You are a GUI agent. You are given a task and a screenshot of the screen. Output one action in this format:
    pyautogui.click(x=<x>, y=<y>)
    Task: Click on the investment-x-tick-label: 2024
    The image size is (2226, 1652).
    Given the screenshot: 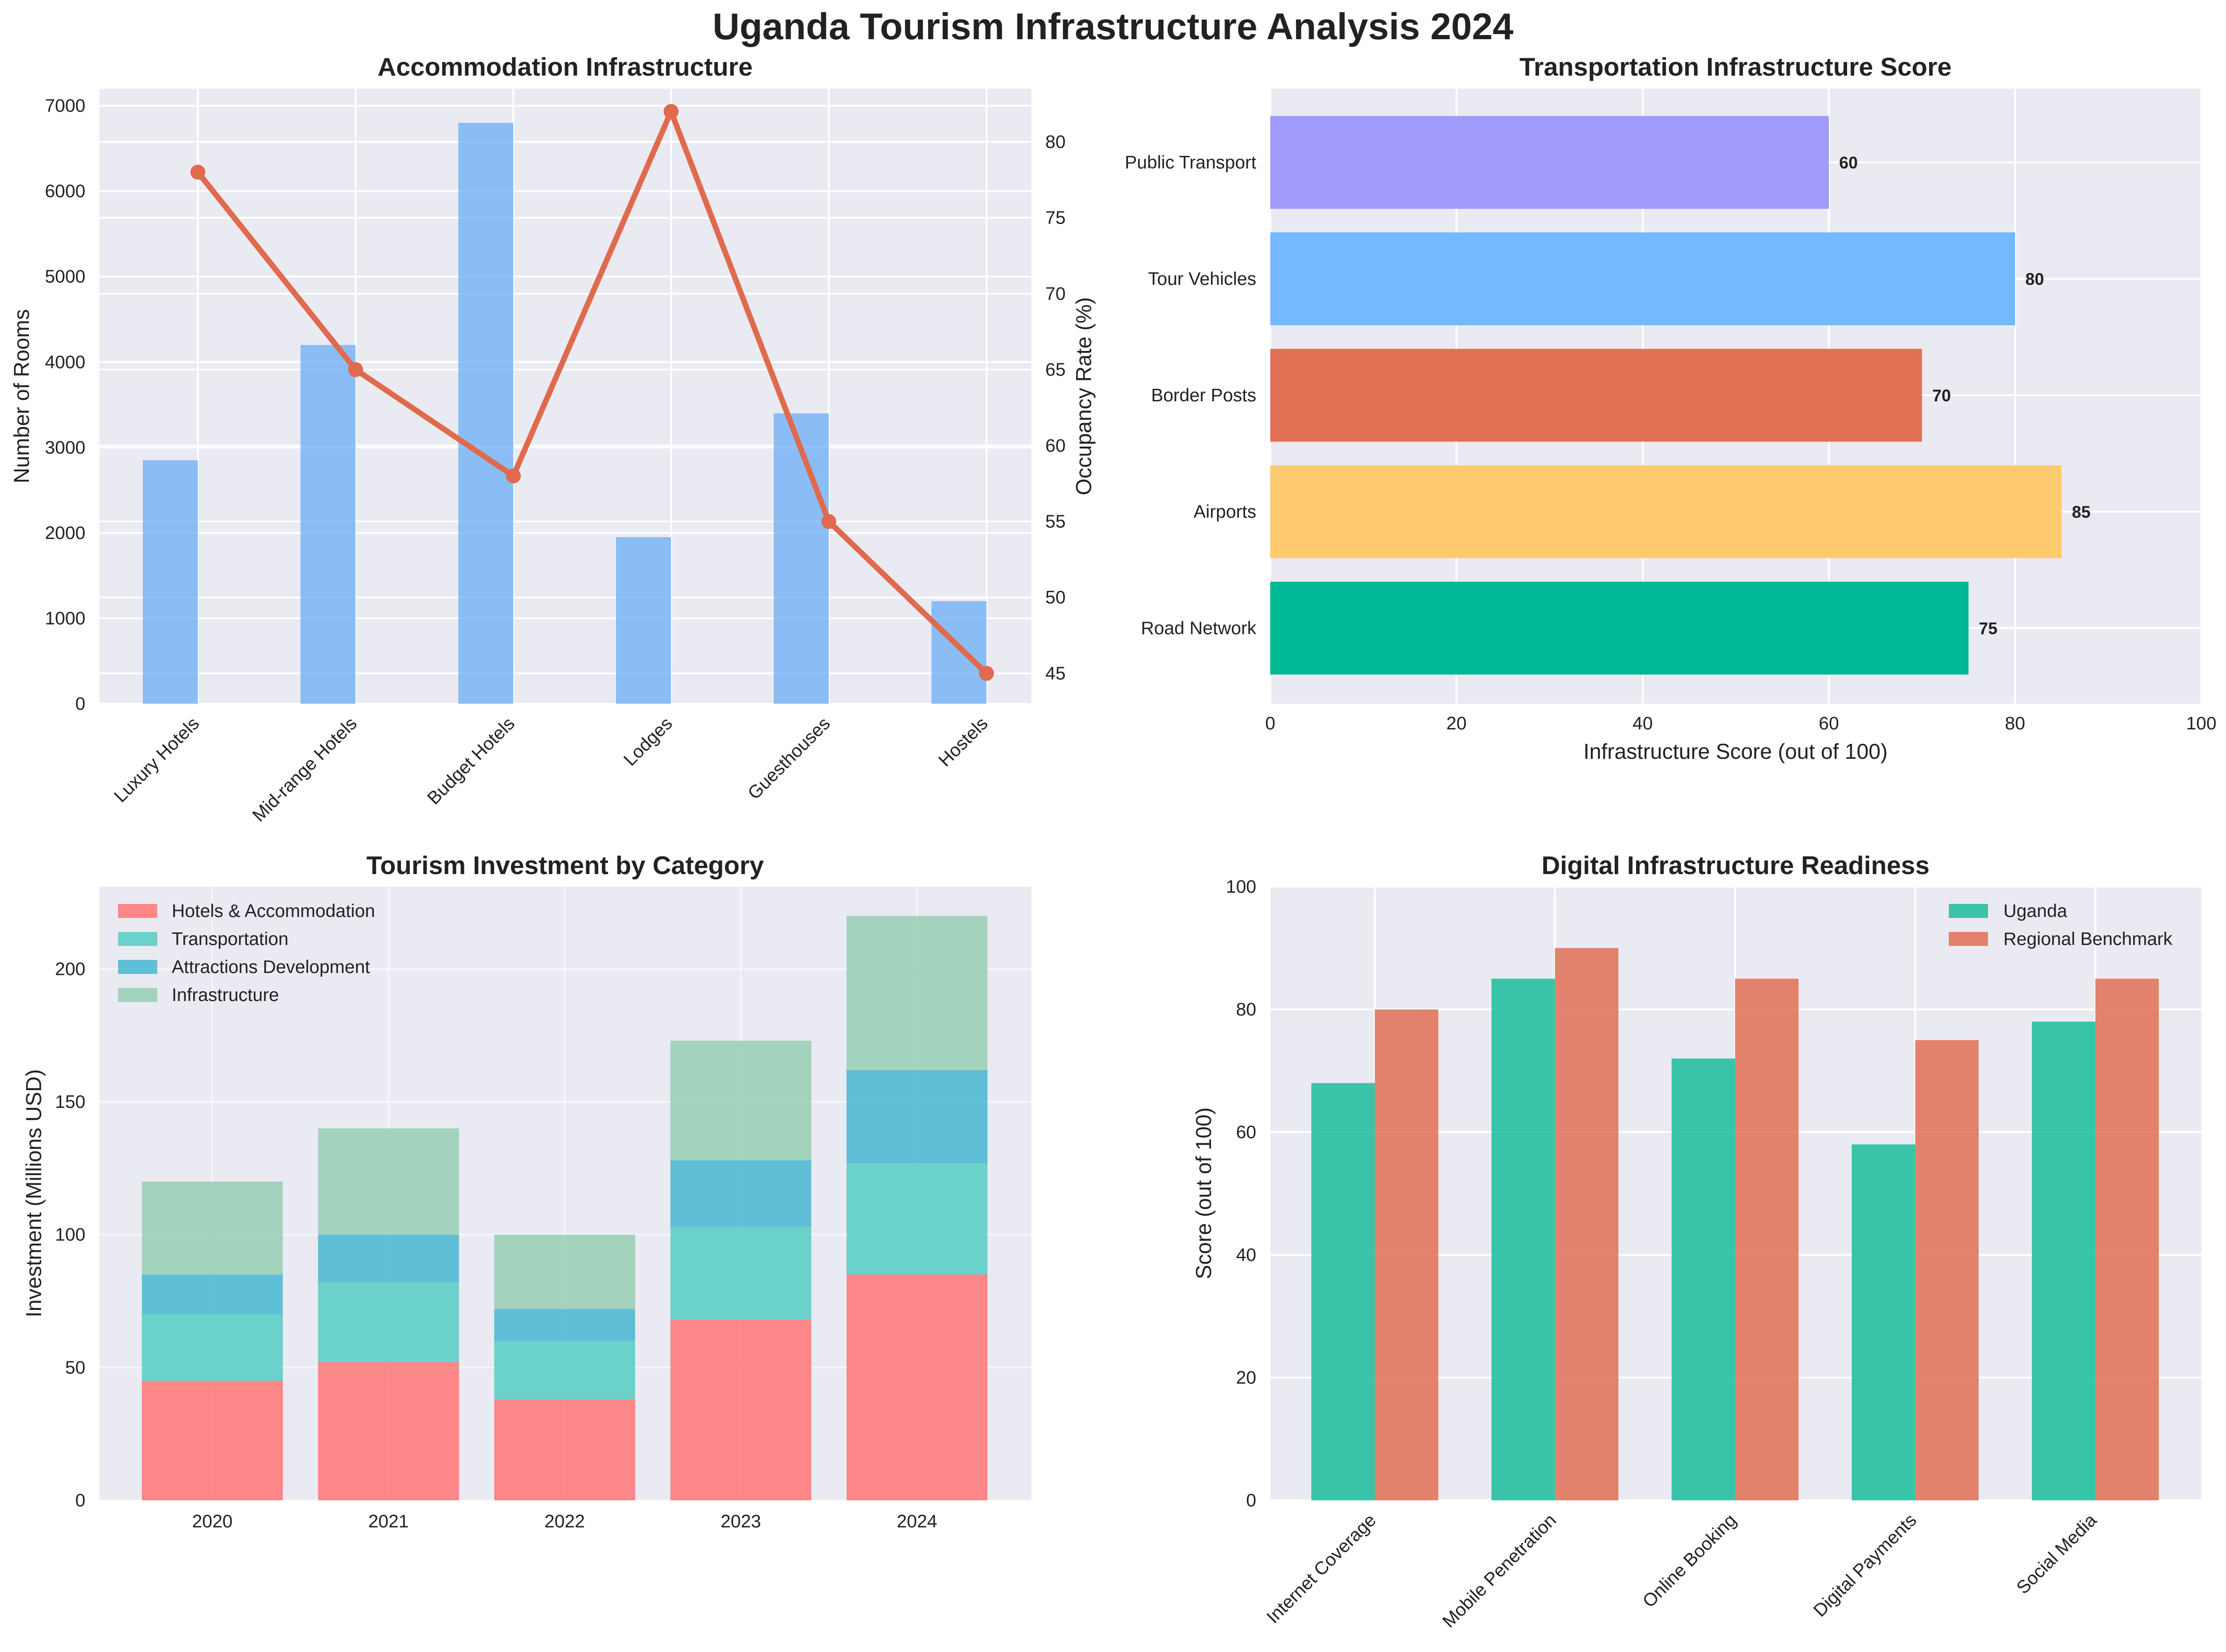 What is the action you would take?
    pyautogui.click(x=917, y=1522)
    